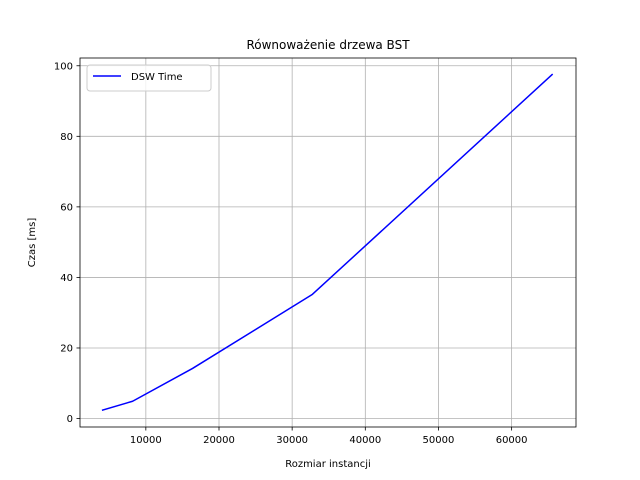  Describe the element at coordinates (219, 440) in the screenshot. I see `x-tick-label: 20000` at that location.